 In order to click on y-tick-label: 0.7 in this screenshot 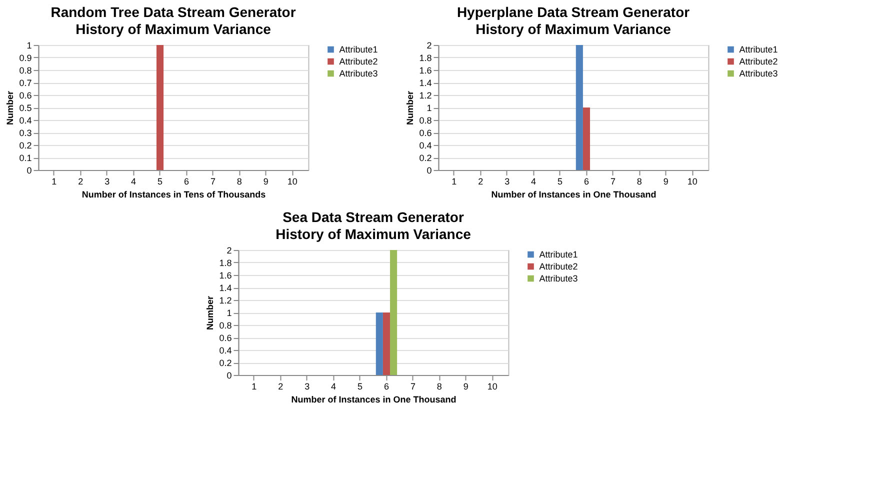, I will do `click(25, 83)`.